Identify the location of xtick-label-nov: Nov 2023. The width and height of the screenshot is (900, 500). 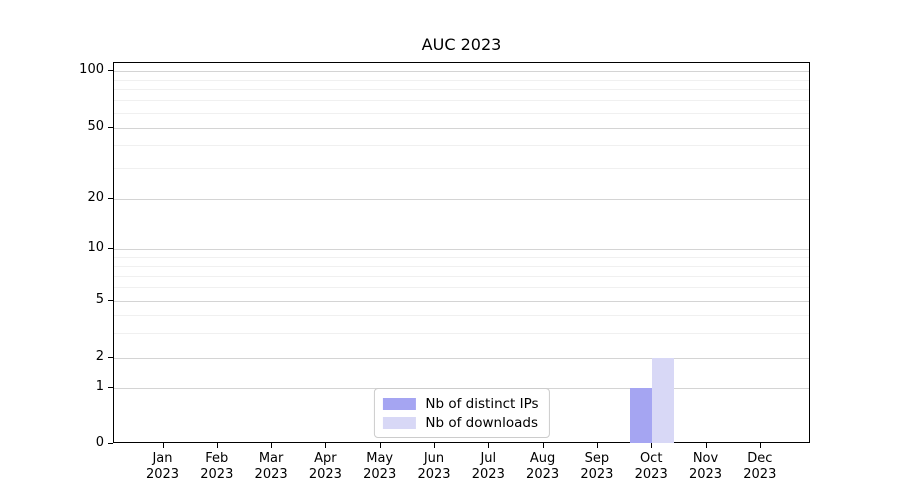
(705, 466).